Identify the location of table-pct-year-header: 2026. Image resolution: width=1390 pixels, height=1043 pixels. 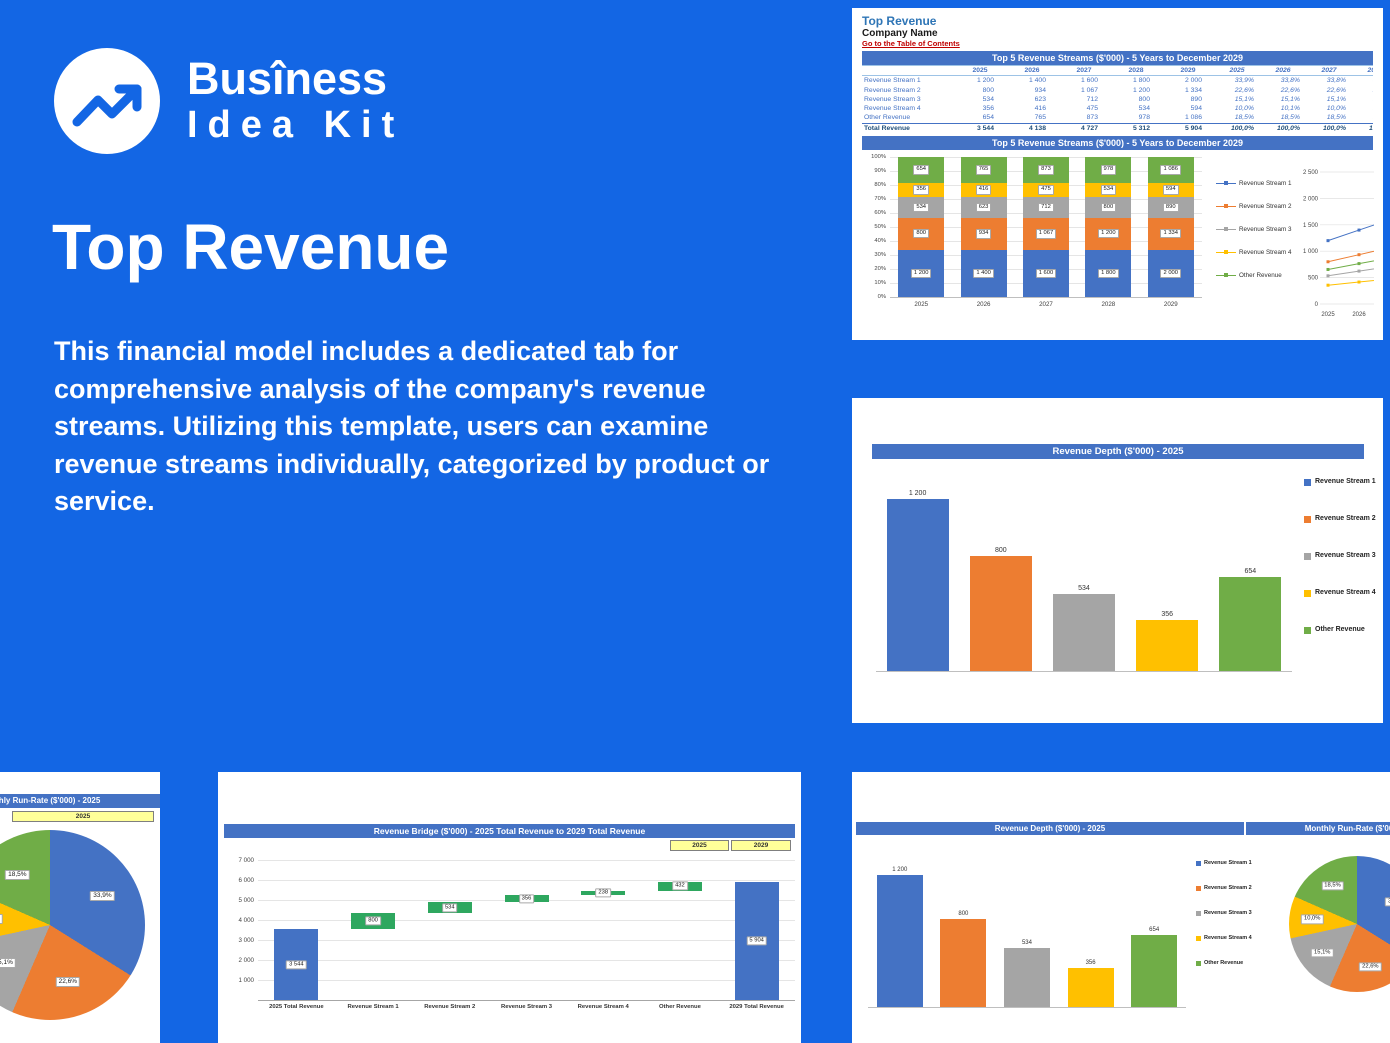
(1283, 71).